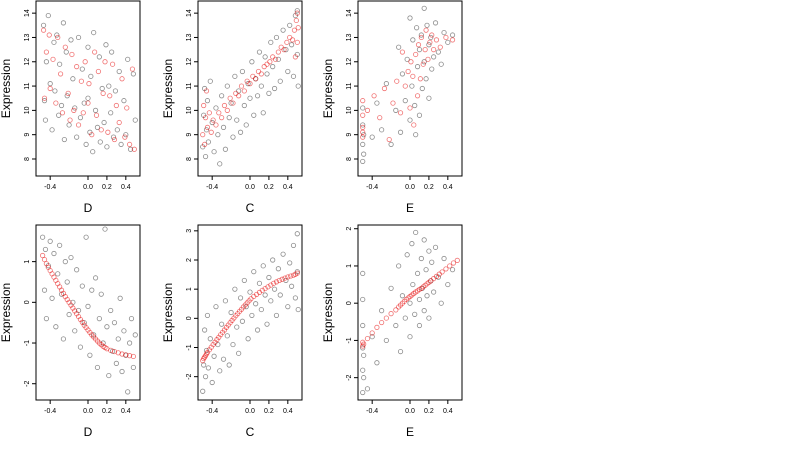  I want to click on x-tick-label: 0.2, so click(269, 411).